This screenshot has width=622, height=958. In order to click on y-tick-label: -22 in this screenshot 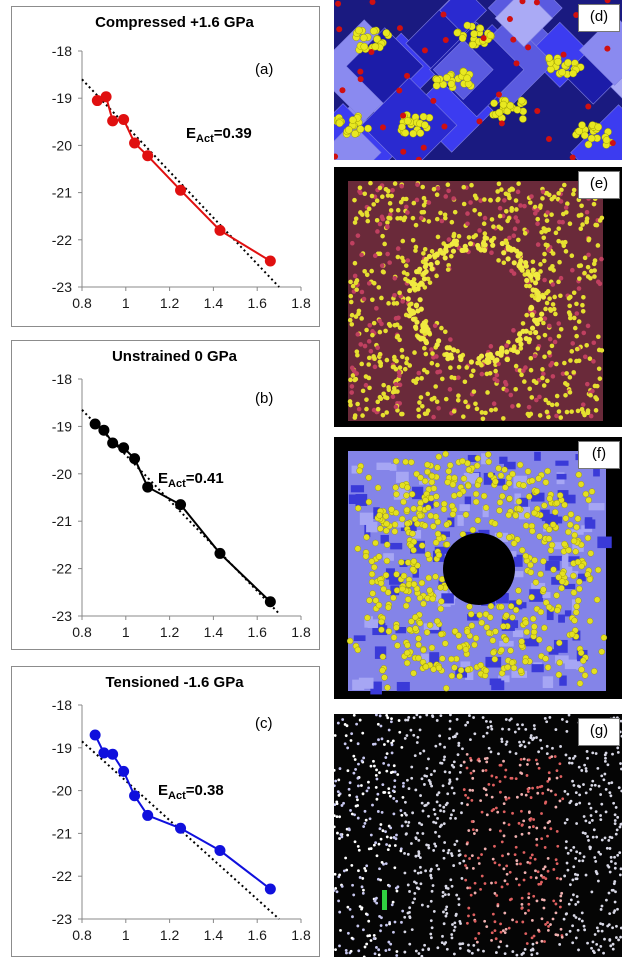, I will do `click(62, 240)`.